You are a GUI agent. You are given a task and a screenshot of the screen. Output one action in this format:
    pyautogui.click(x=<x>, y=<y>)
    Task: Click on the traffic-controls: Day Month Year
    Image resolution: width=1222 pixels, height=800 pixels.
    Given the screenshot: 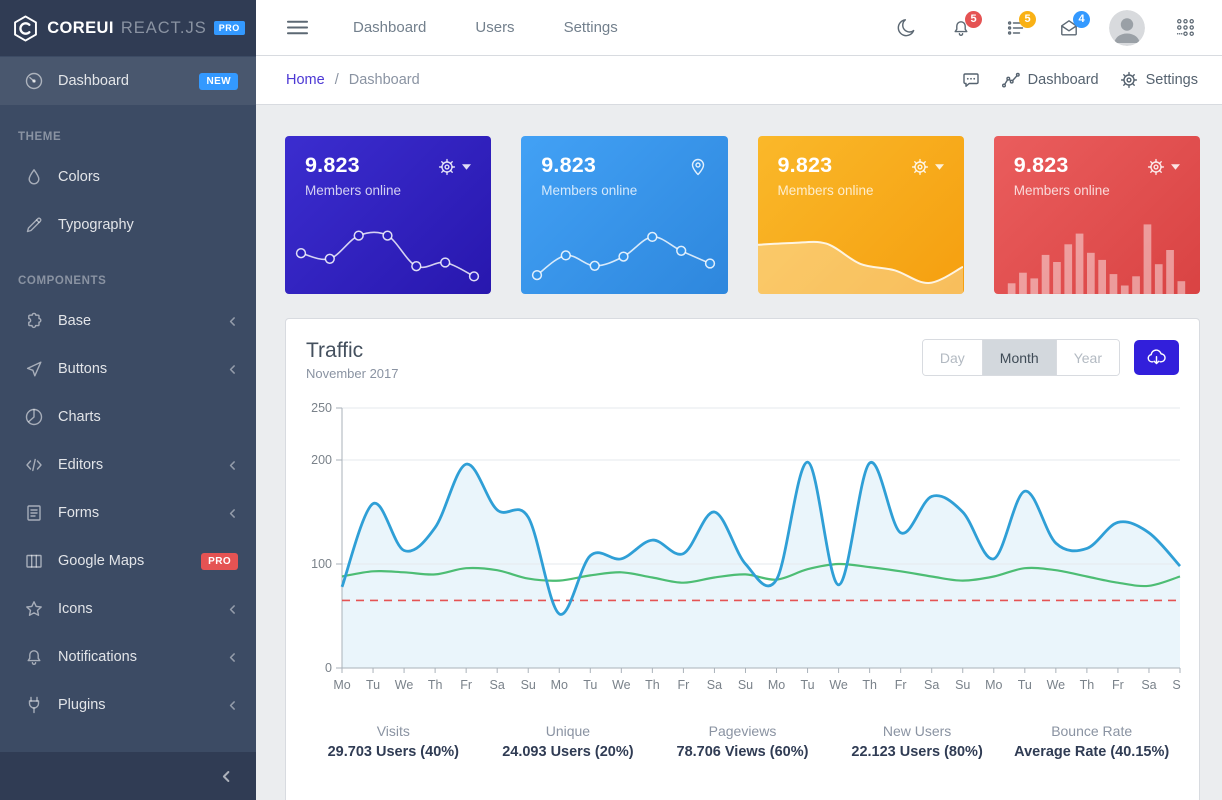 What is the action you would take?
    pyautogui.click(x=1050, y=357)
    